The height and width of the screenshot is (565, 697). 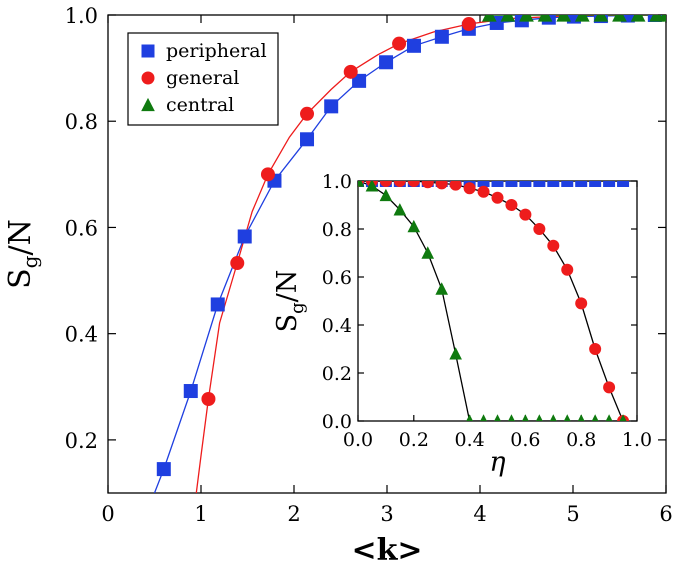 What do you see at coordinates (293, 514) in the screenshot?
I see `x-tick-label: 2` at bounding box center [293, 514].